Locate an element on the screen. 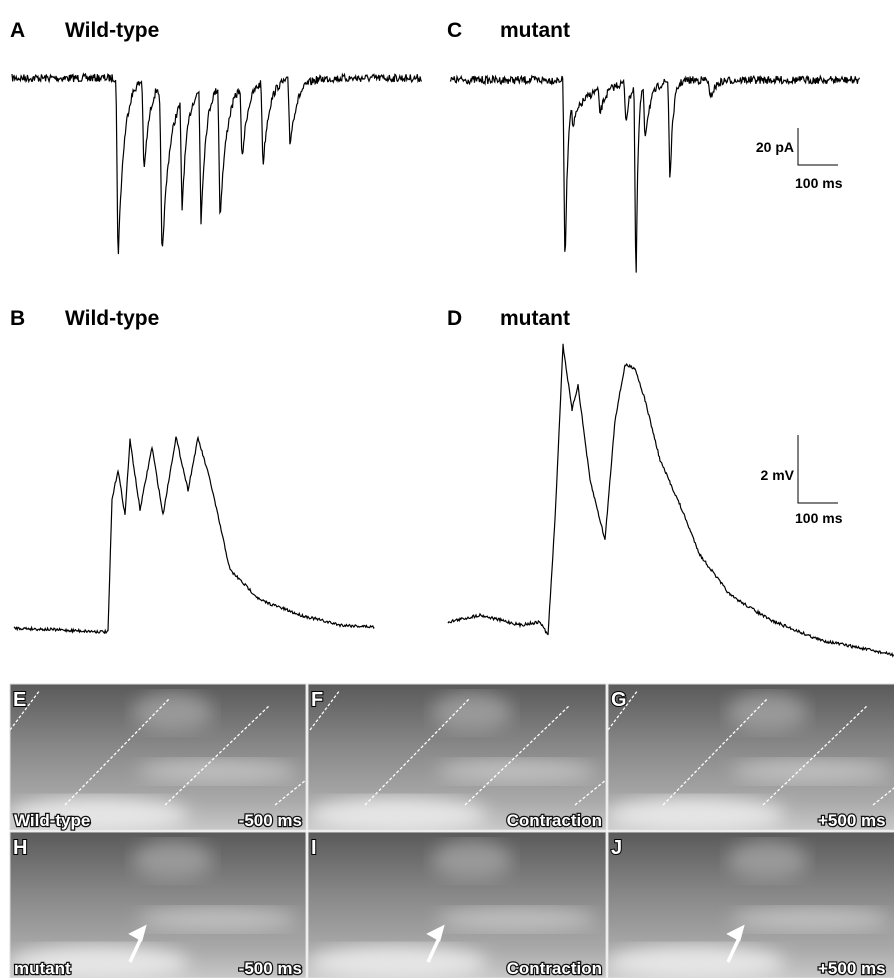  image-caption: mutant is located at coordinates (42, 968).